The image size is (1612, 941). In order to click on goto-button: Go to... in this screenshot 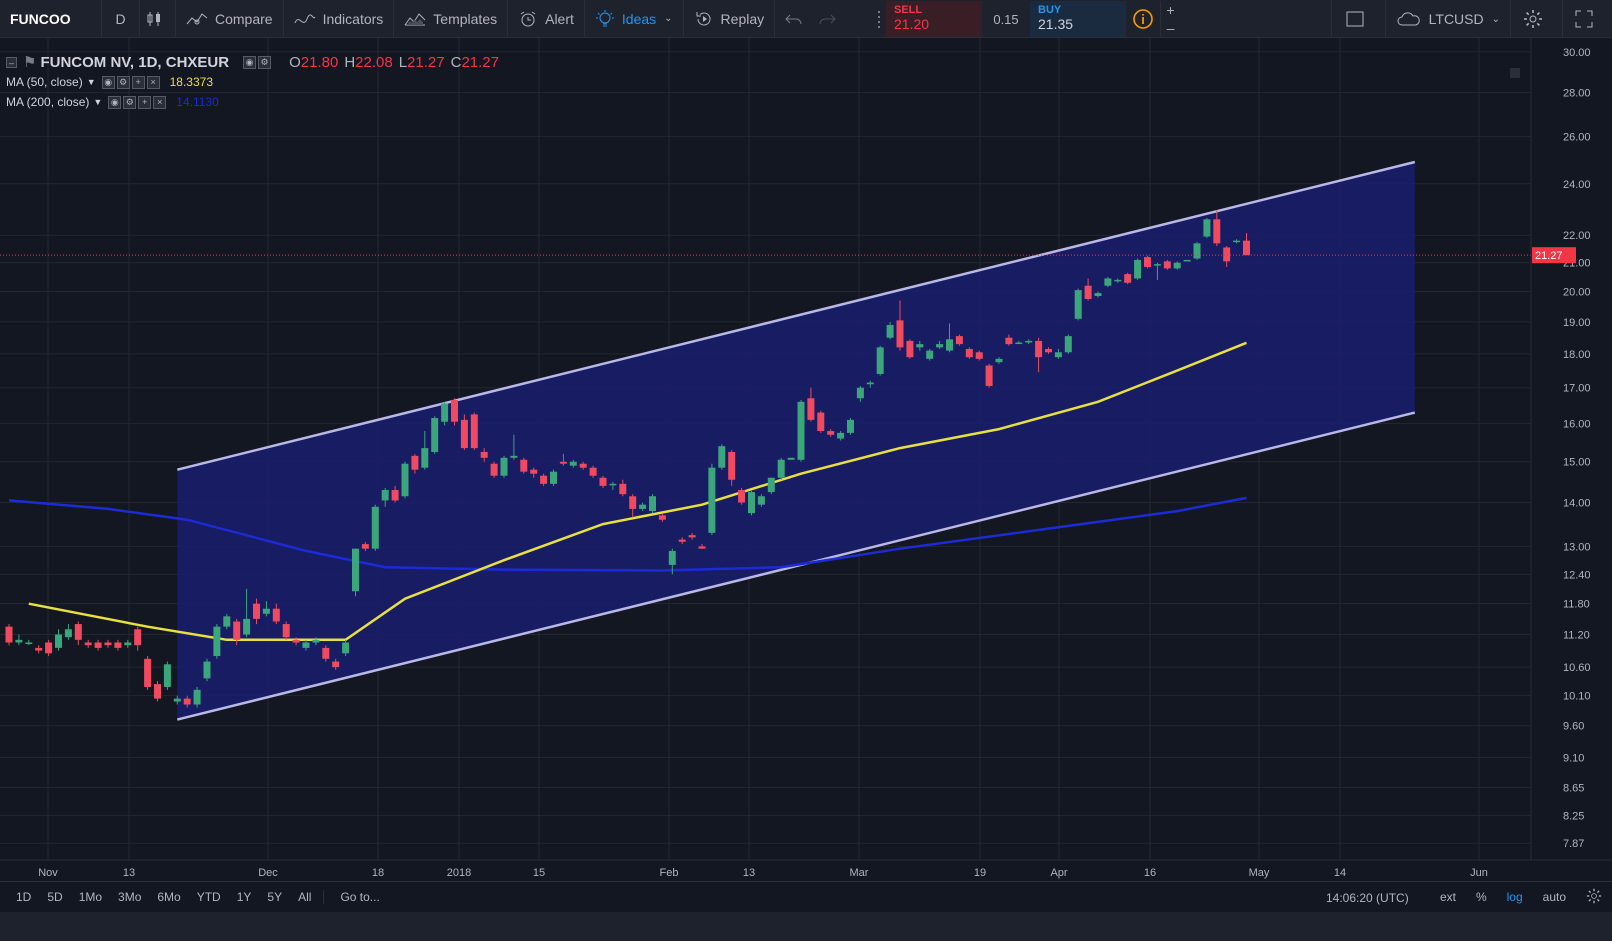, I will do `click(351, 897)`.